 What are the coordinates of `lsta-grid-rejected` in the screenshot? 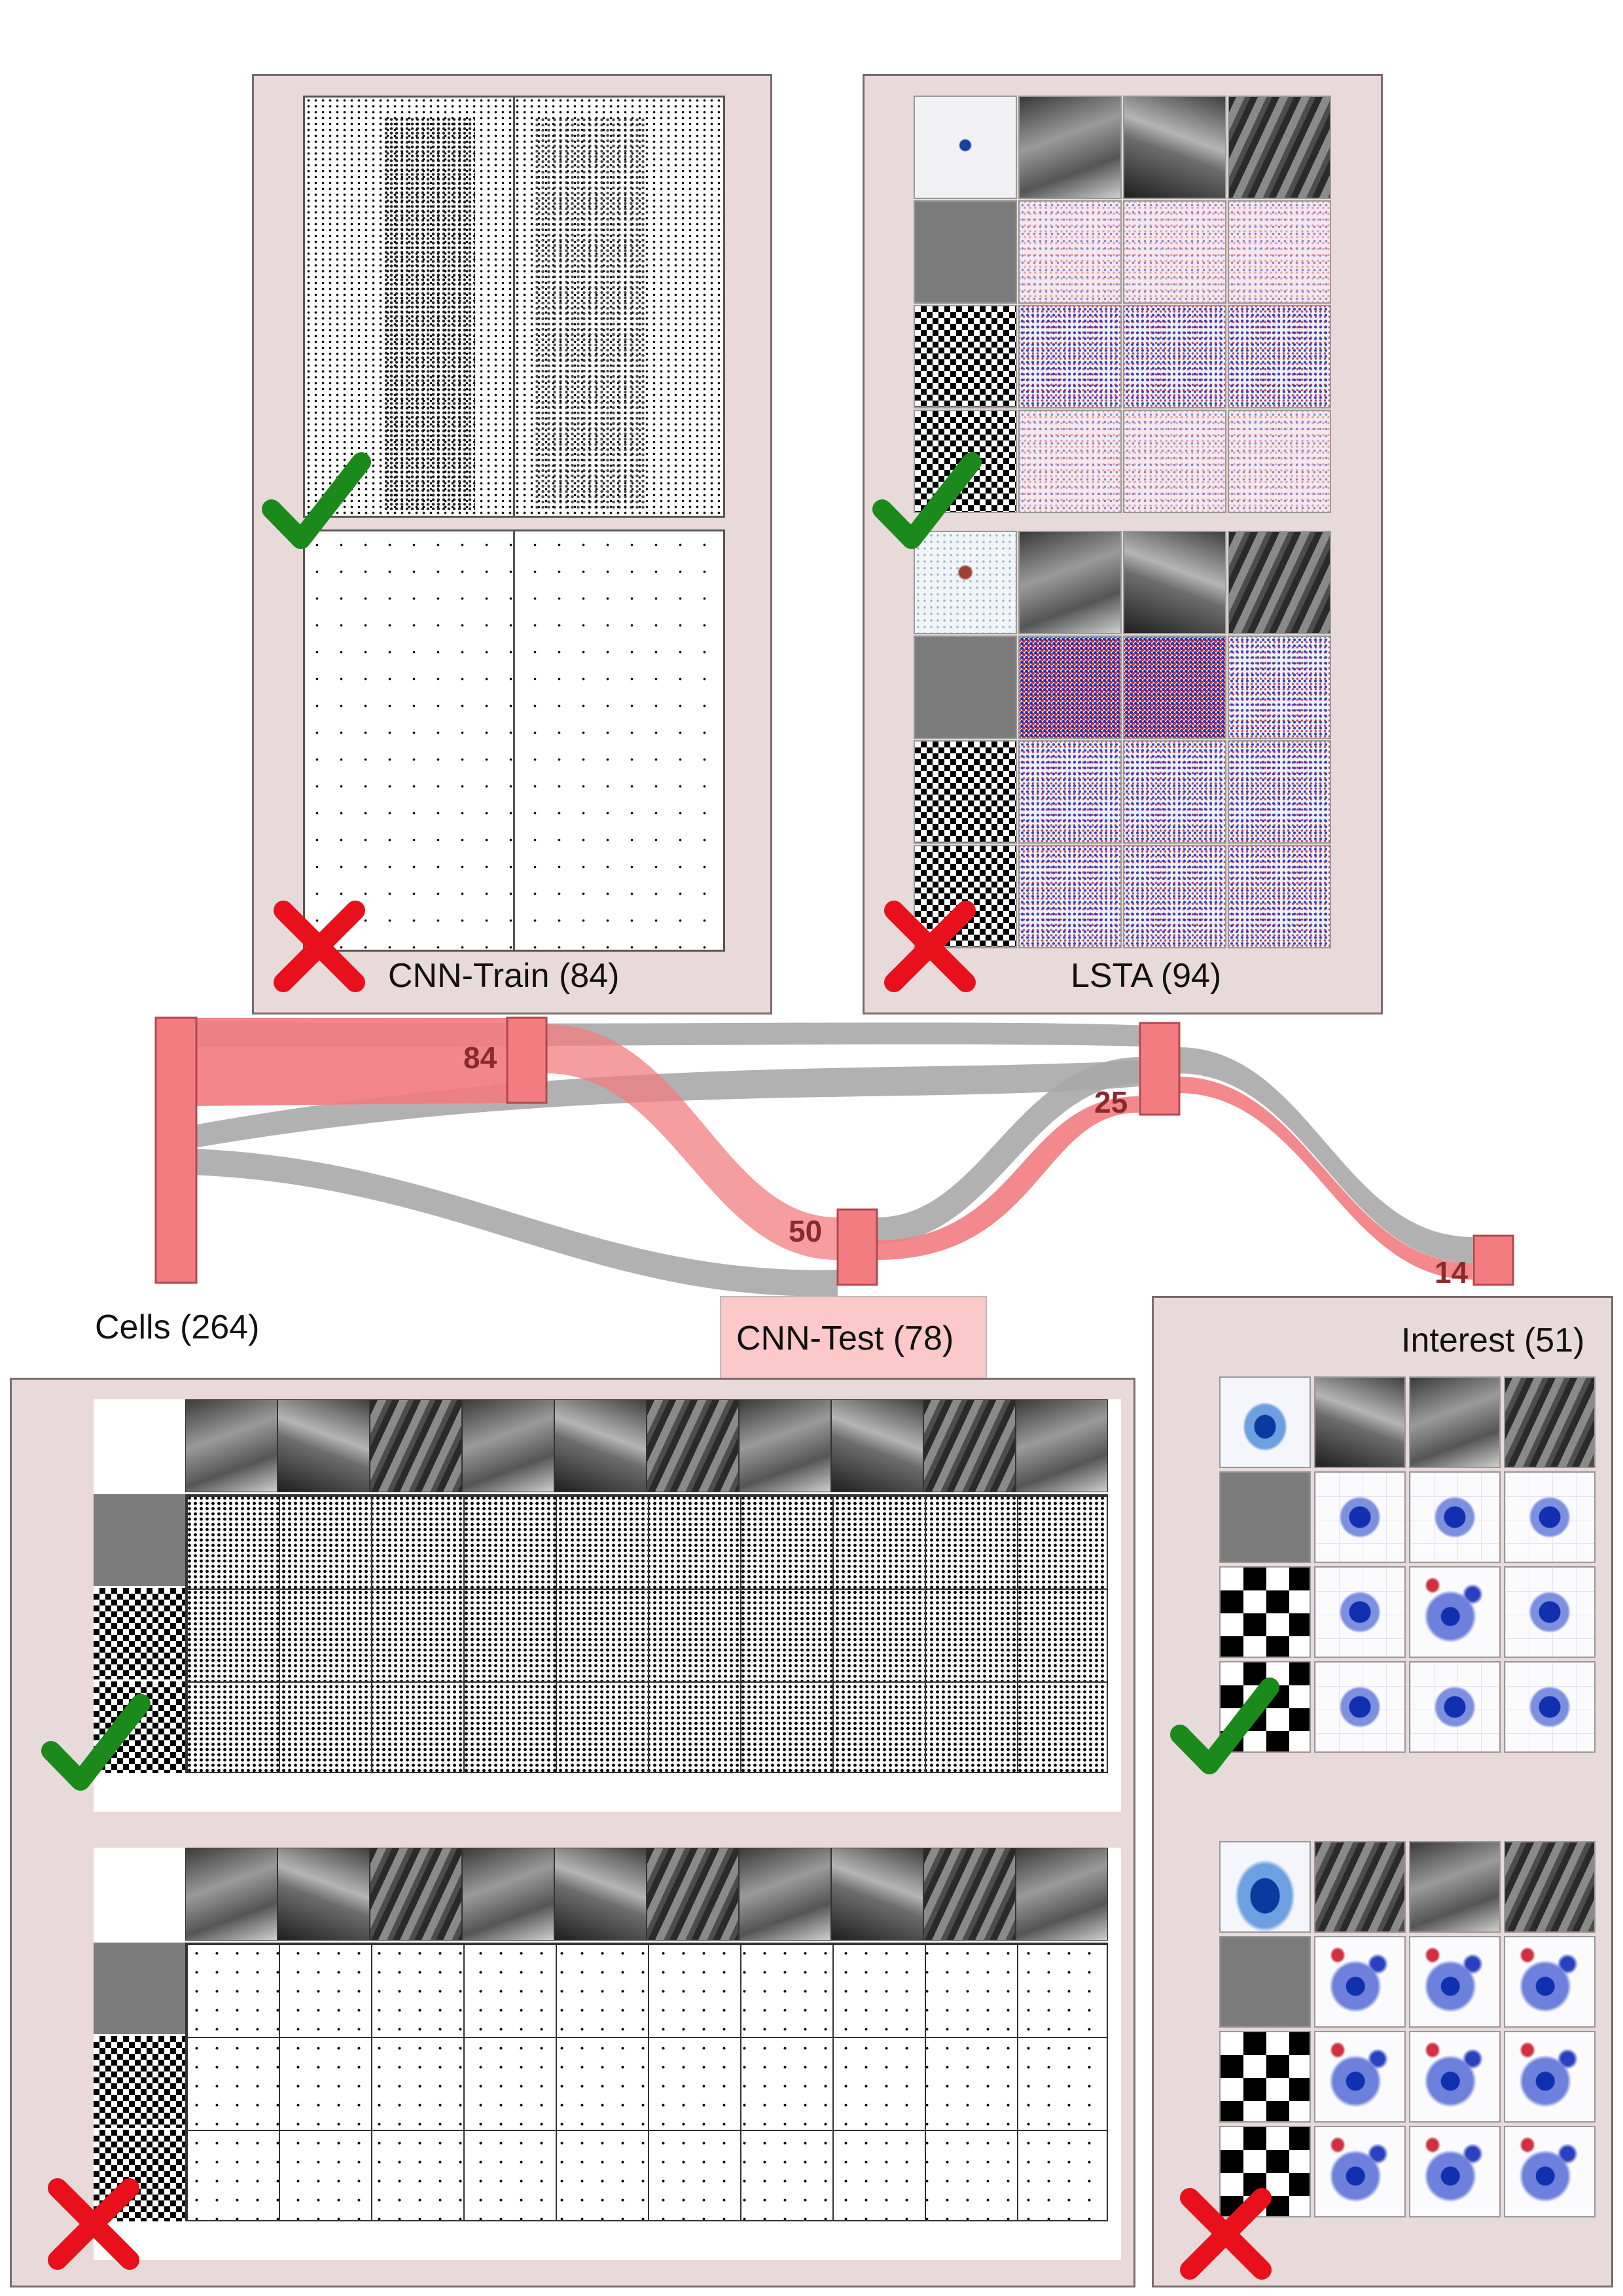 It's located at (1125, 740).